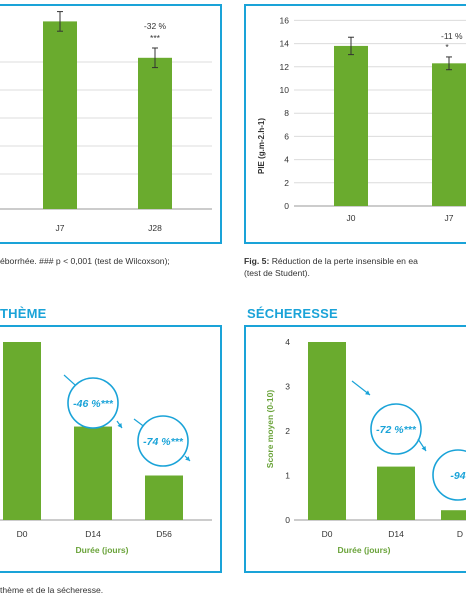  What do you see at coordinates (285, 44) in the screenshot?
I see `y-tick-label: 14` at bounding box center [285, 44].